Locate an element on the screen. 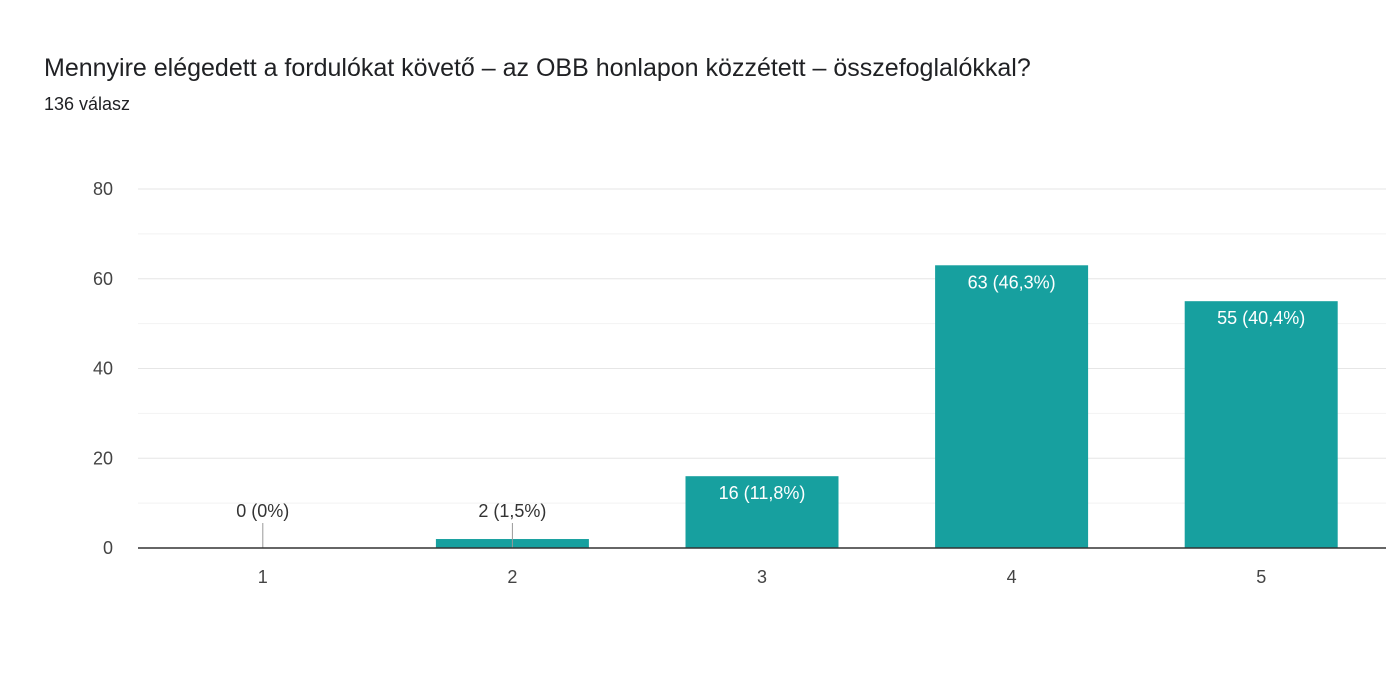 This screenshot has width=1386, height=698. y-tick-label: 40 is located at coordinates (103, 369).